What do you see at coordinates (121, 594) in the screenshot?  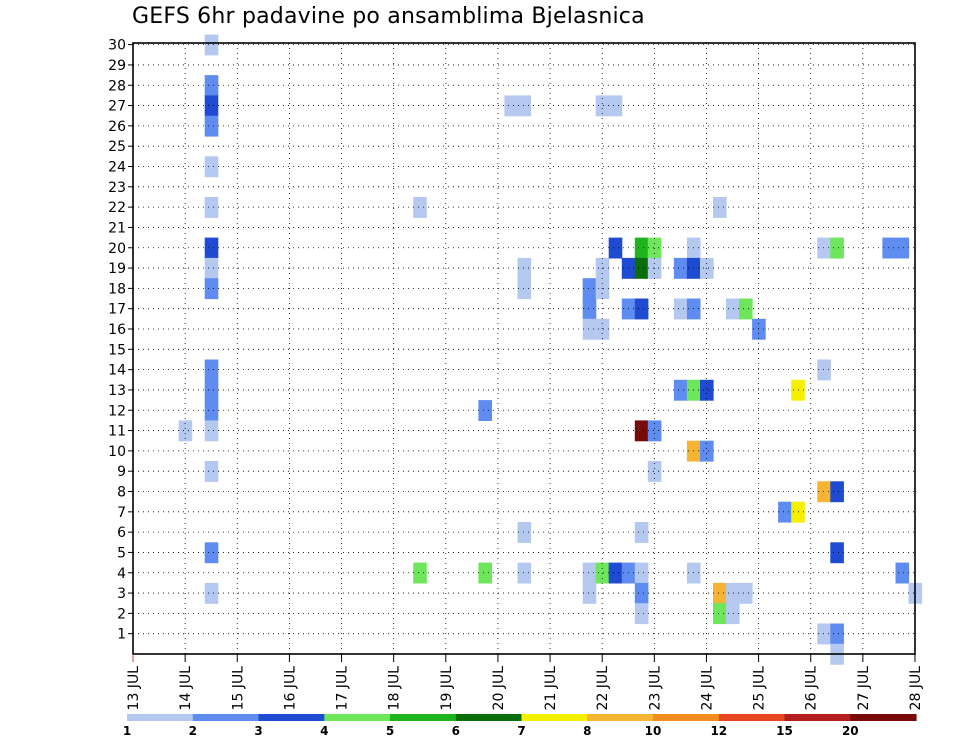 I see `y-tick-label: 3` at bounding box center [121, 594].